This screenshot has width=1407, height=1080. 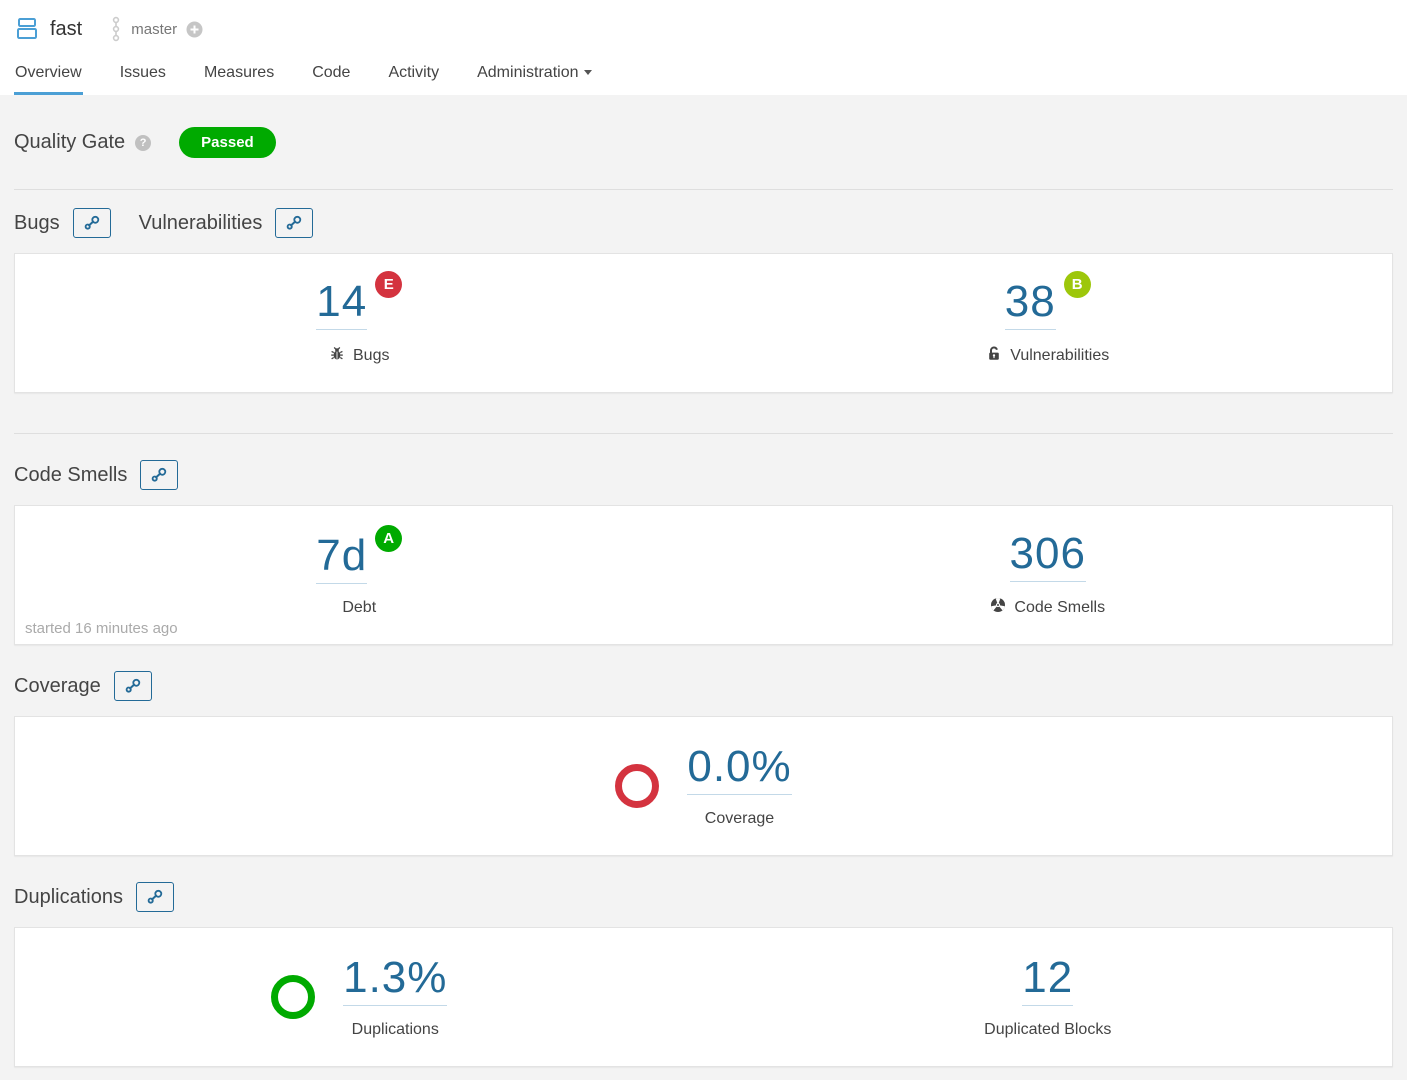 I want to click on duplications-heading: Duplications, so click(x=703, y=897).